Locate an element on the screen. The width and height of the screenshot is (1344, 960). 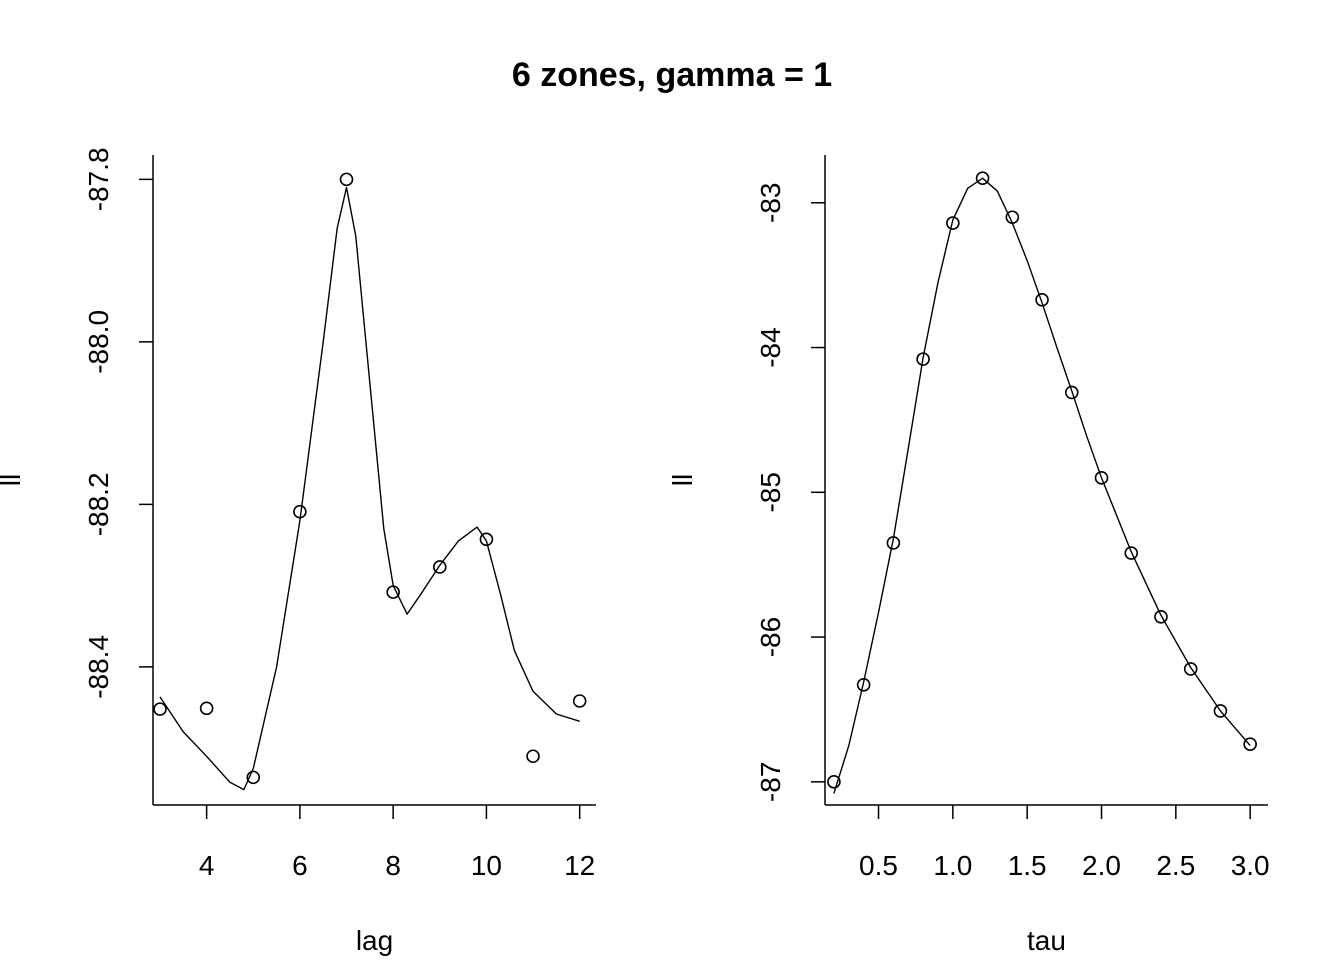
y-tick-label: -86 is located at coordinates (770, 637).